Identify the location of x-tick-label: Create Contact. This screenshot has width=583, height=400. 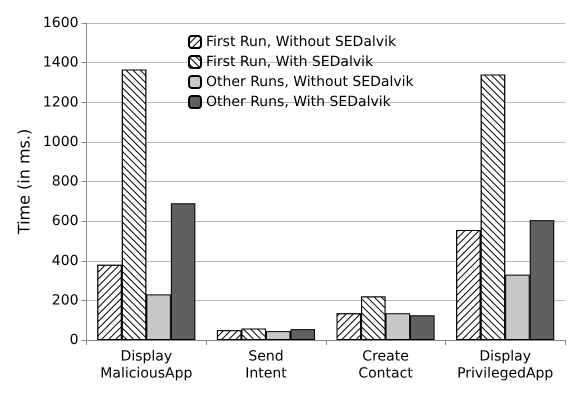
(386, 365).